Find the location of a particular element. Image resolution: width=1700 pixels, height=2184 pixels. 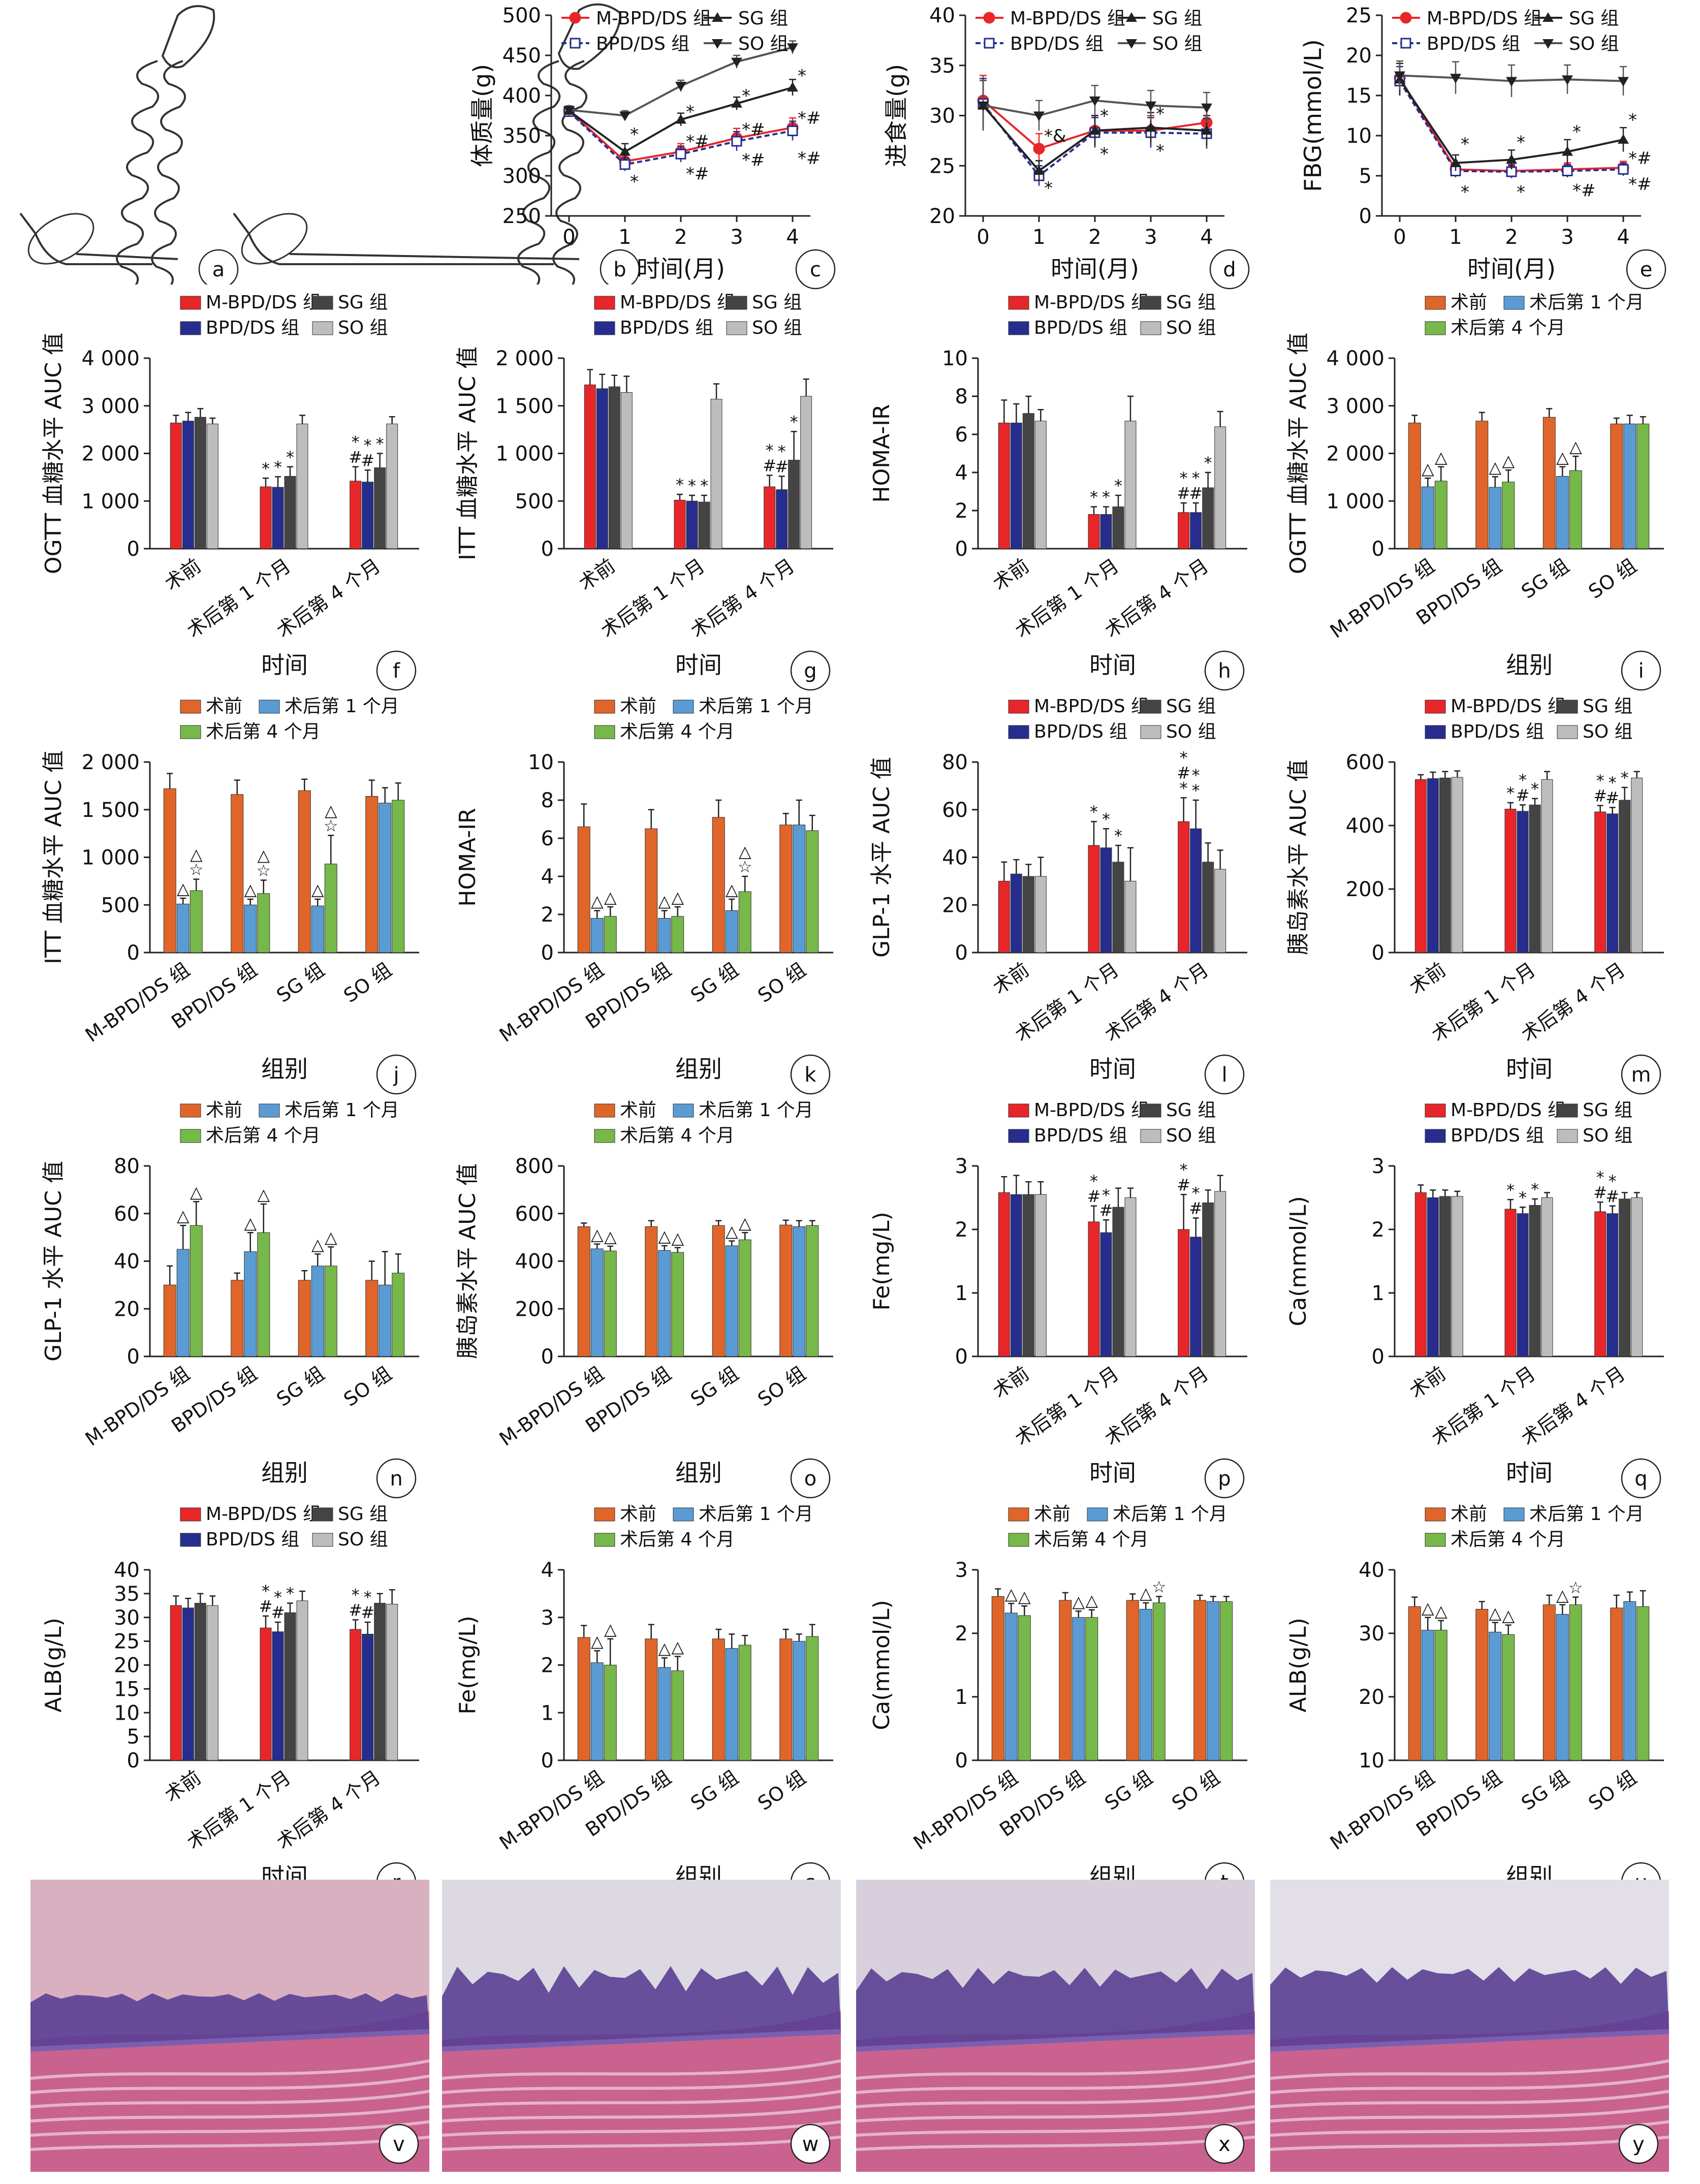

y-tick-label: 20 is located at coordinates (942, 216).